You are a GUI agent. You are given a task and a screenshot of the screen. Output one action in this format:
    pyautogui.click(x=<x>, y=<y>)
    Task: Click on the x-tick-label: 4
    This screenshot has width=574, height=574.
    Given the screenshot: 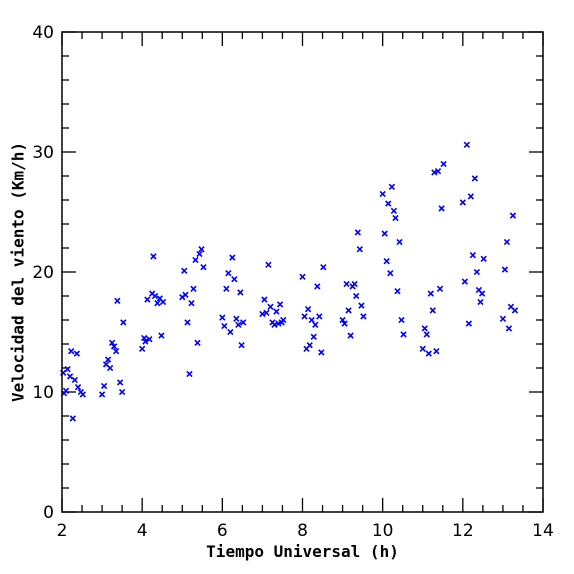 What is the action you would take?
    pyautogui.click(x=142, y=531)
    